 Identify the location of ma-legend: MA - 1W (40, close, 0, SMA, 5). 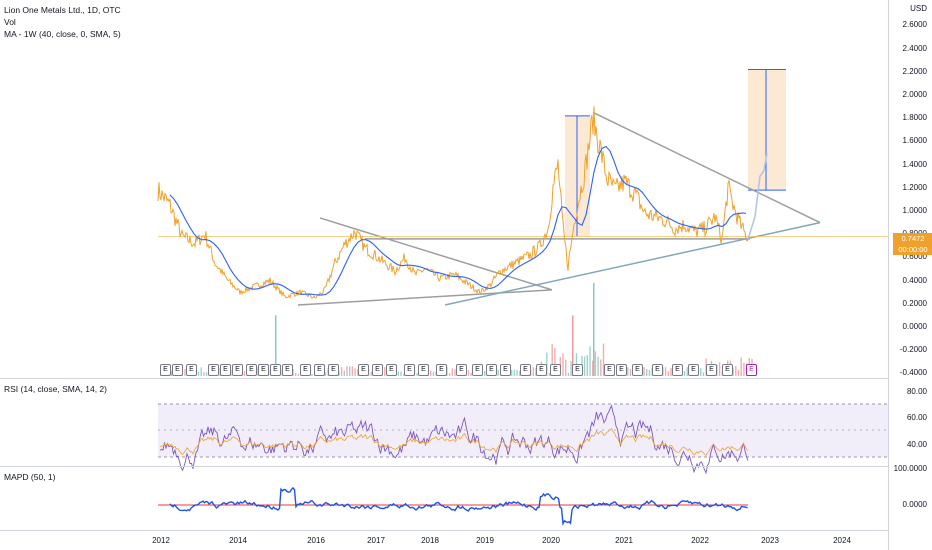
(62, 34).